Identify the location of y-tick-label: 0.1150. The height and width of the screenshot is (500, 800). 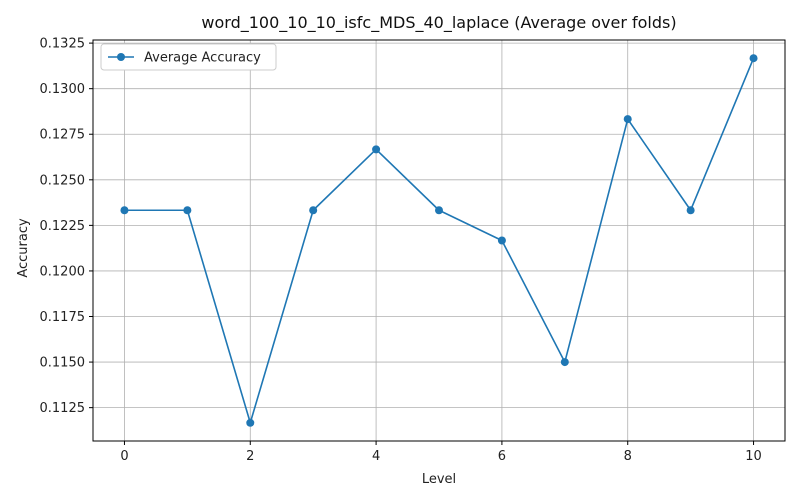
(63, 363).